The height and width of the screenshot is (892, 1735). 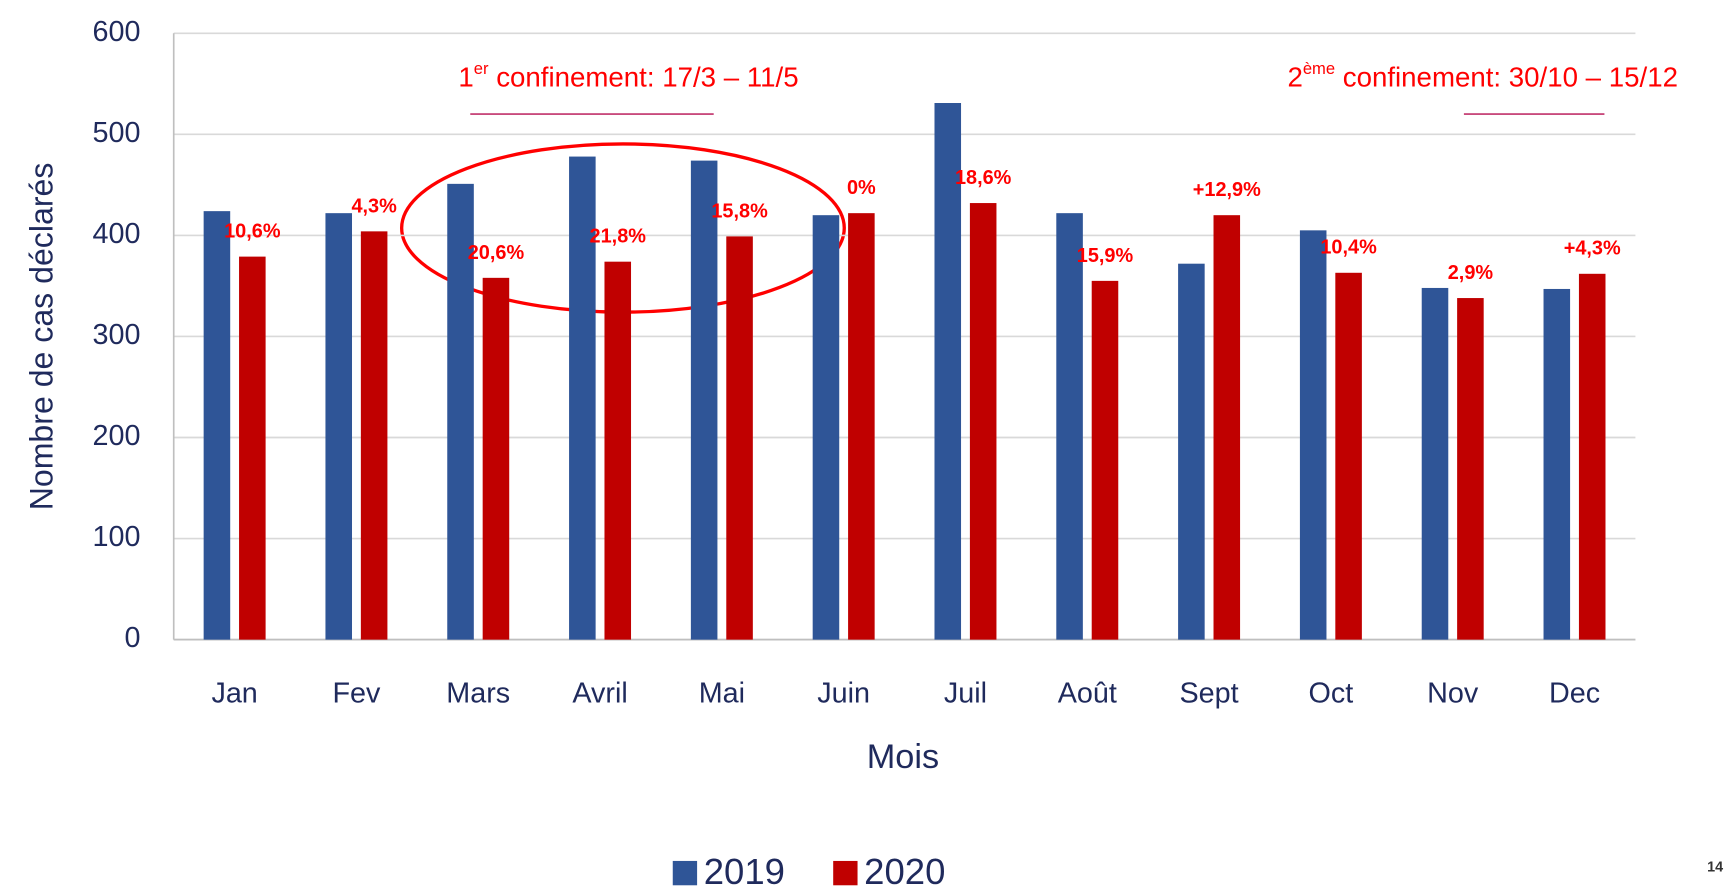 What do you see at coordinates (117, 234) in the screenshot?
I see `y-tick-label: 400` at bounding box center [117, 234].